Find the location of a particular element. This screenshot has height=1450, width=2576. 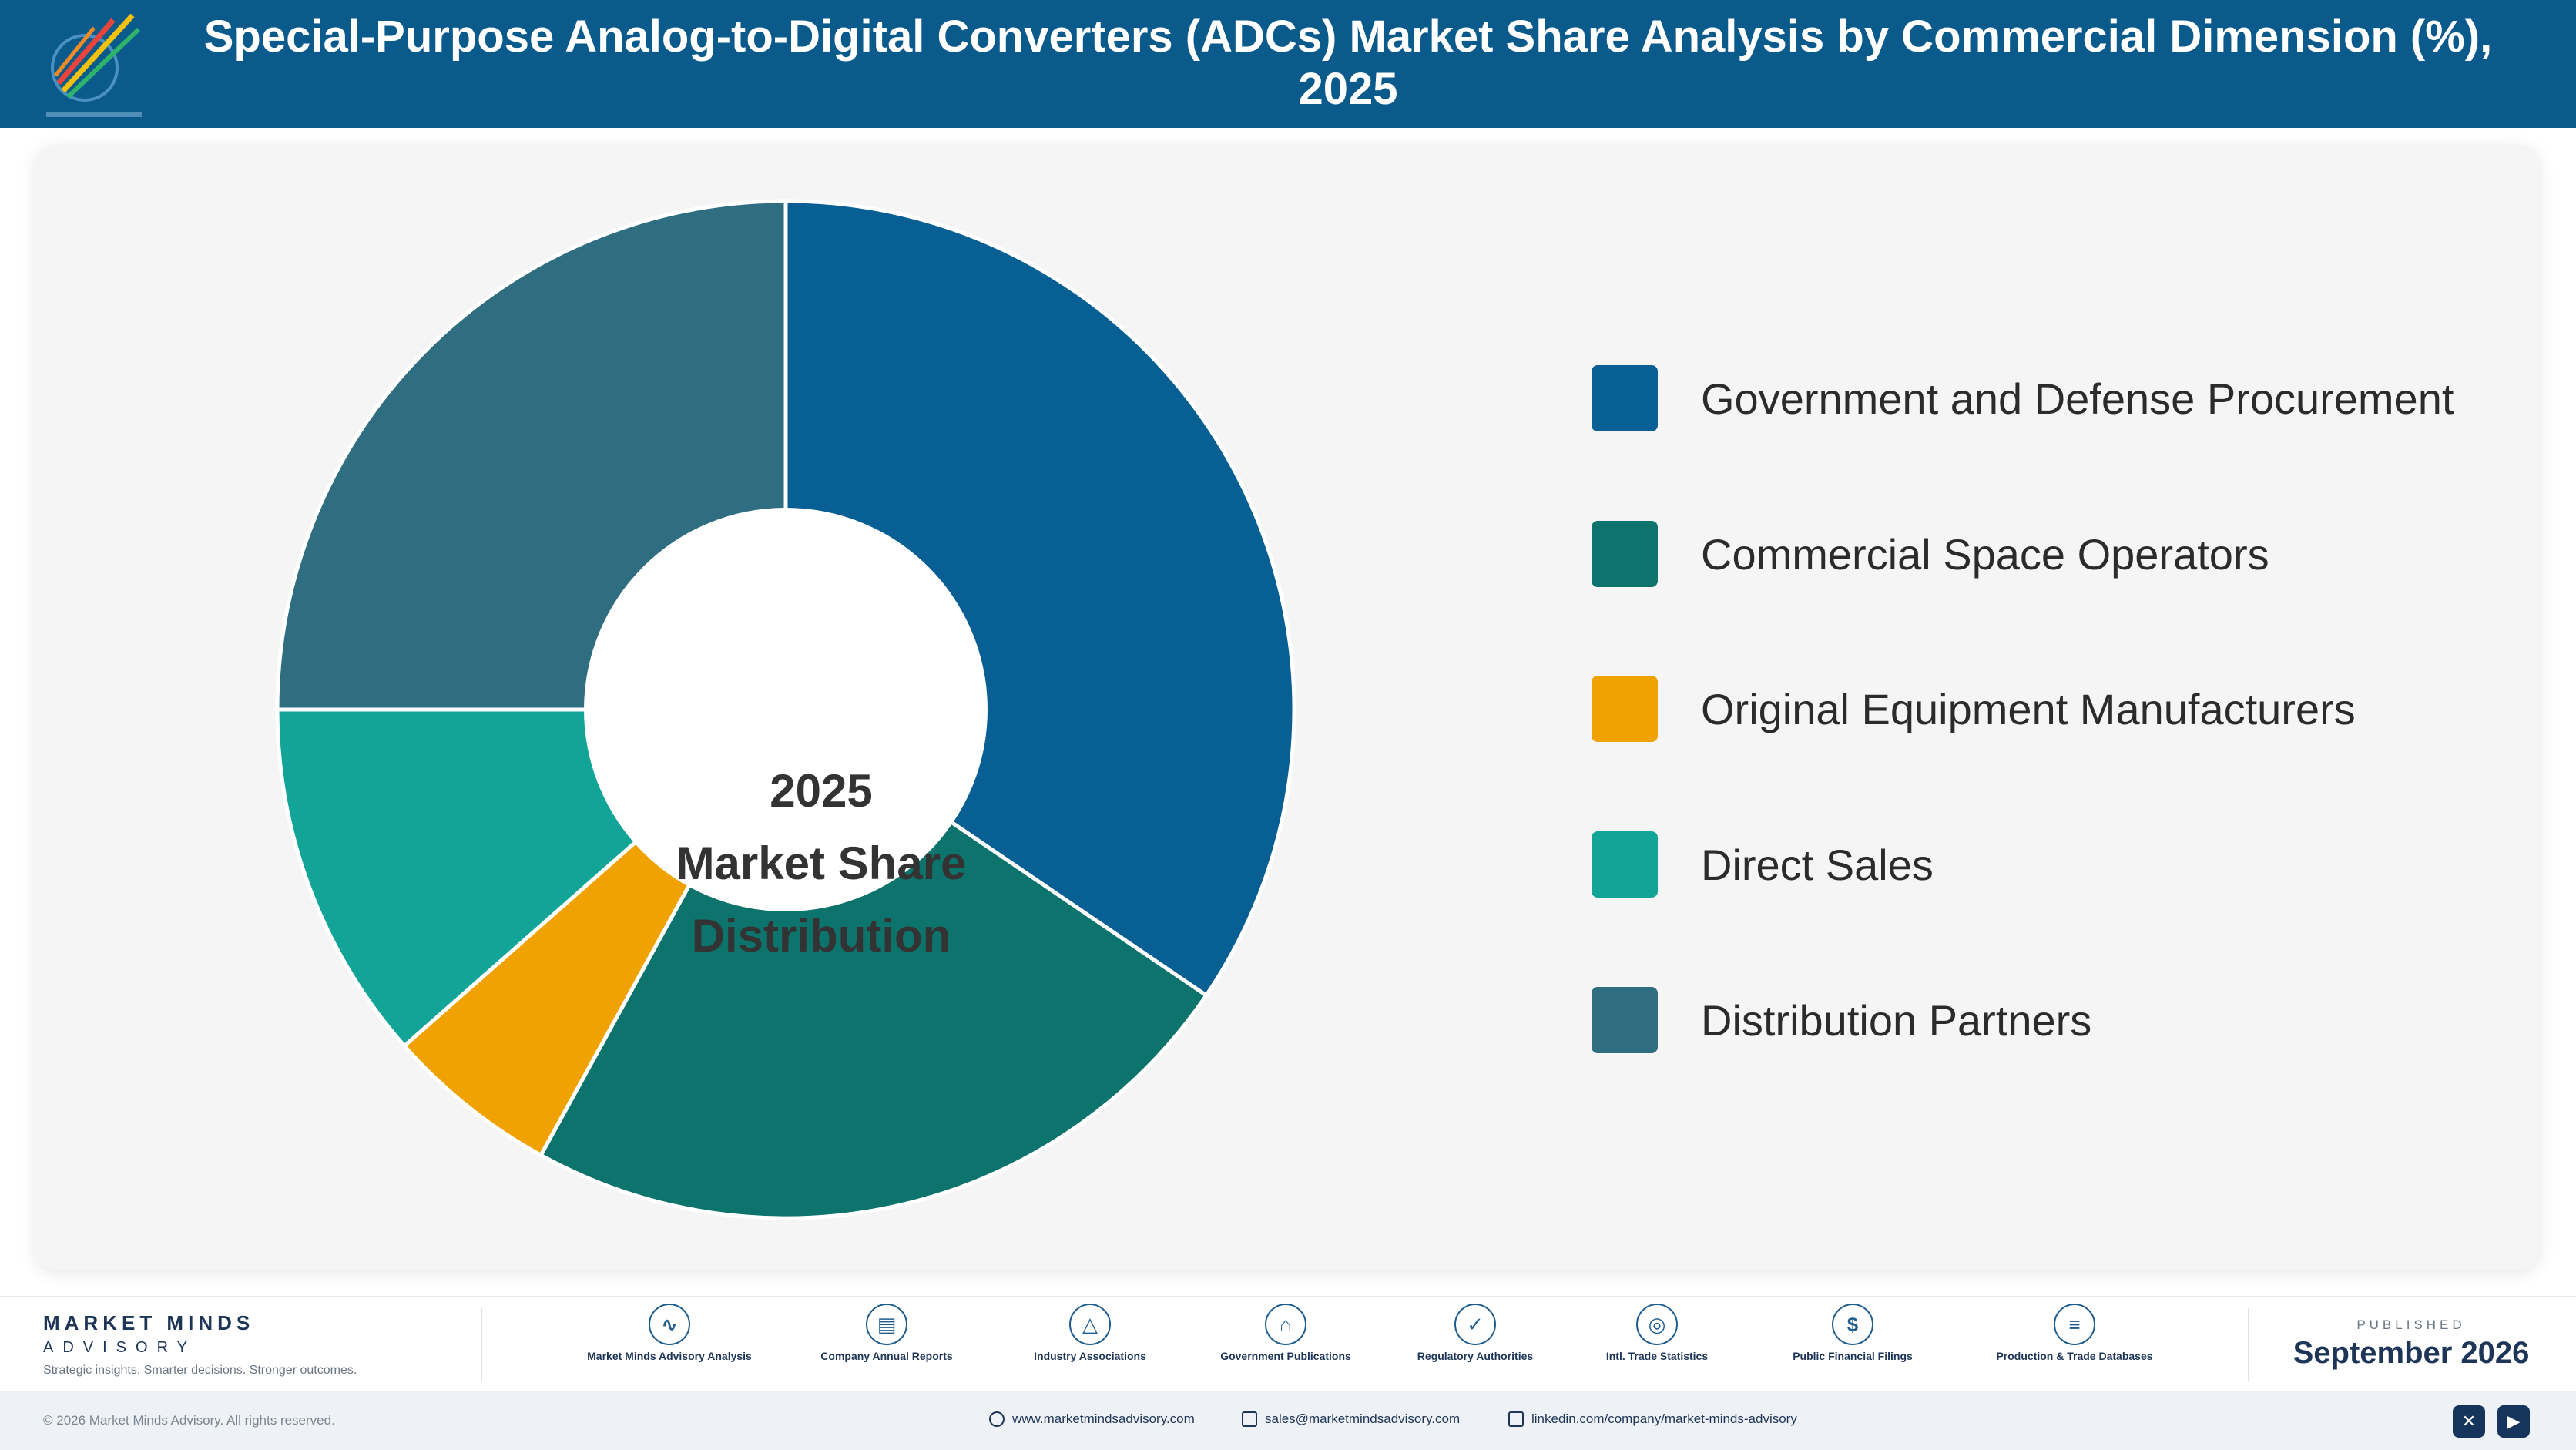

legend-item-distribution-partners: Distribution Partners is located at coordinates (1841, 1020).